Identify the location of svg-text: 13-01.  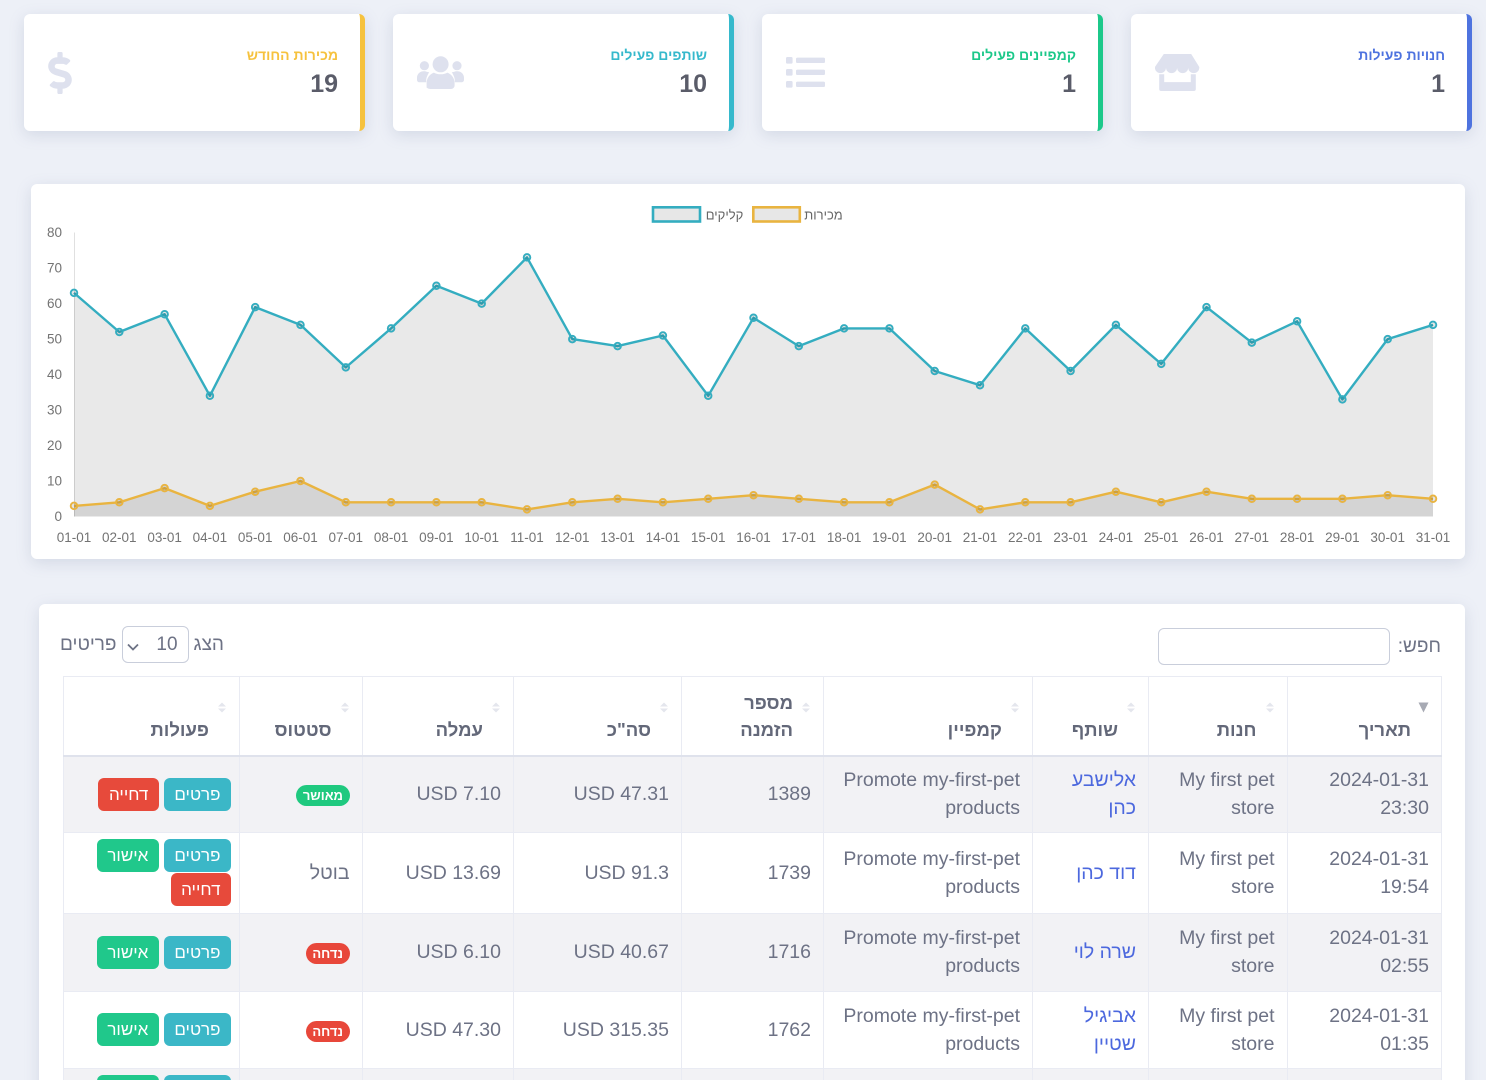
(617, 537).